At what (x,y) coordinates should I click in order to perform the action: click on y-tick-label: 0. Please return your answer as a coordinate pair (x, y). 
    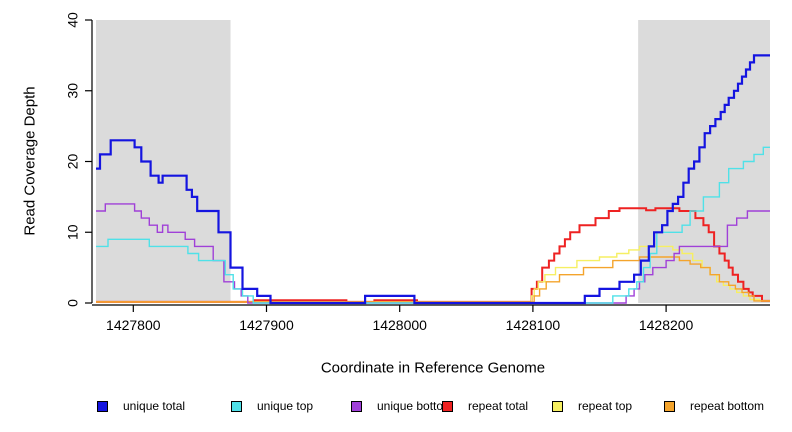
    Looking at the image, I should click on (73, 303).